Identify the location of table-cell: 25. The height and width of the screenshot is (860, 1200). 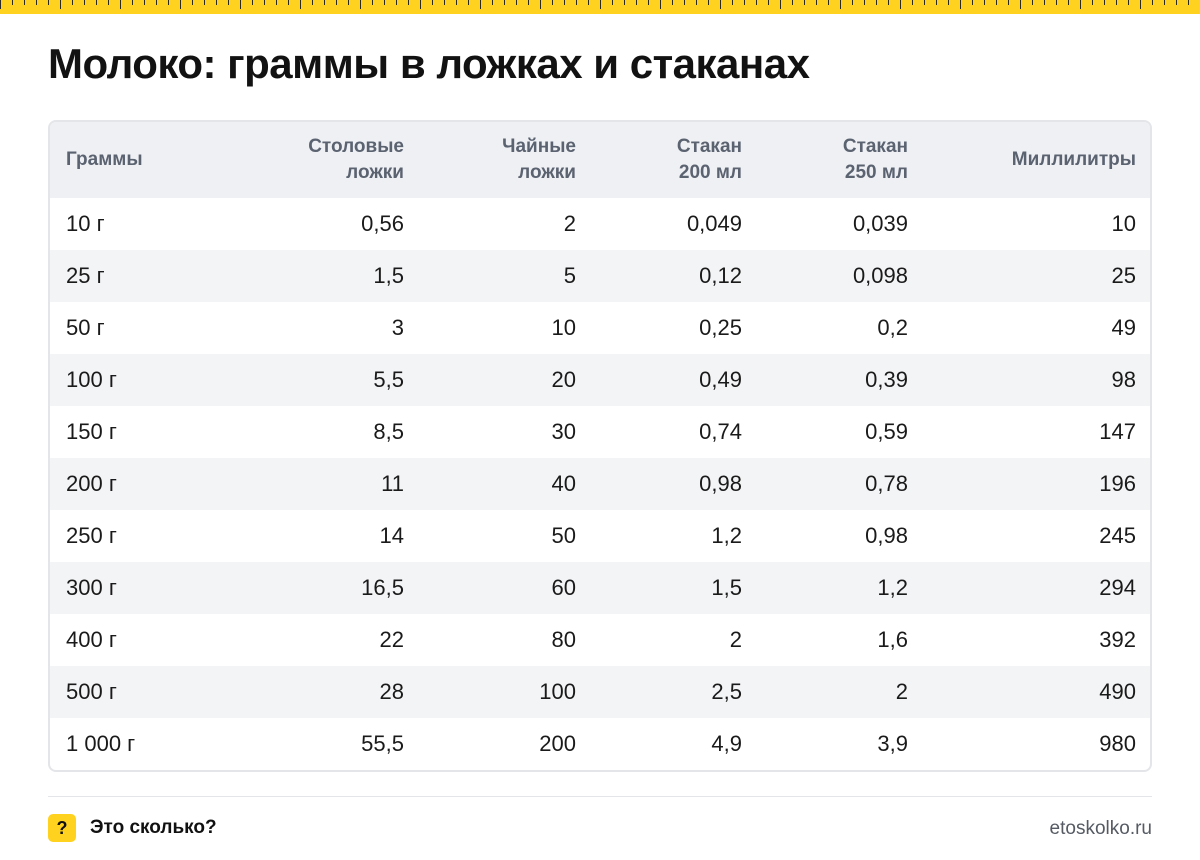
(1123, 275).